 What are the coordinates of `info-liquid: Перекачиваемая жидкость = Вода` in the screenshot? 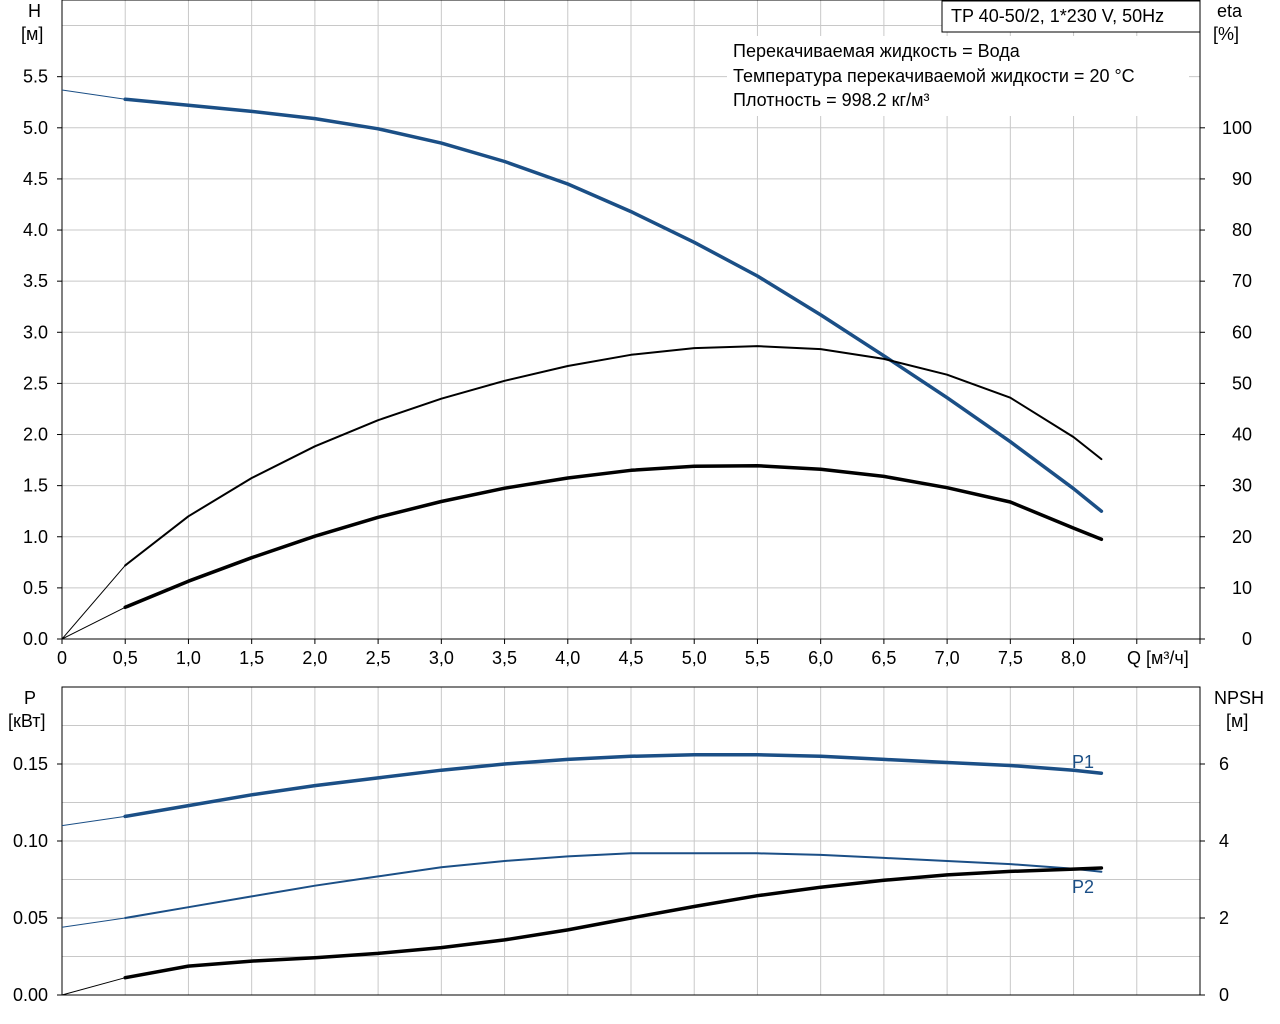 It's located at (877, 51).